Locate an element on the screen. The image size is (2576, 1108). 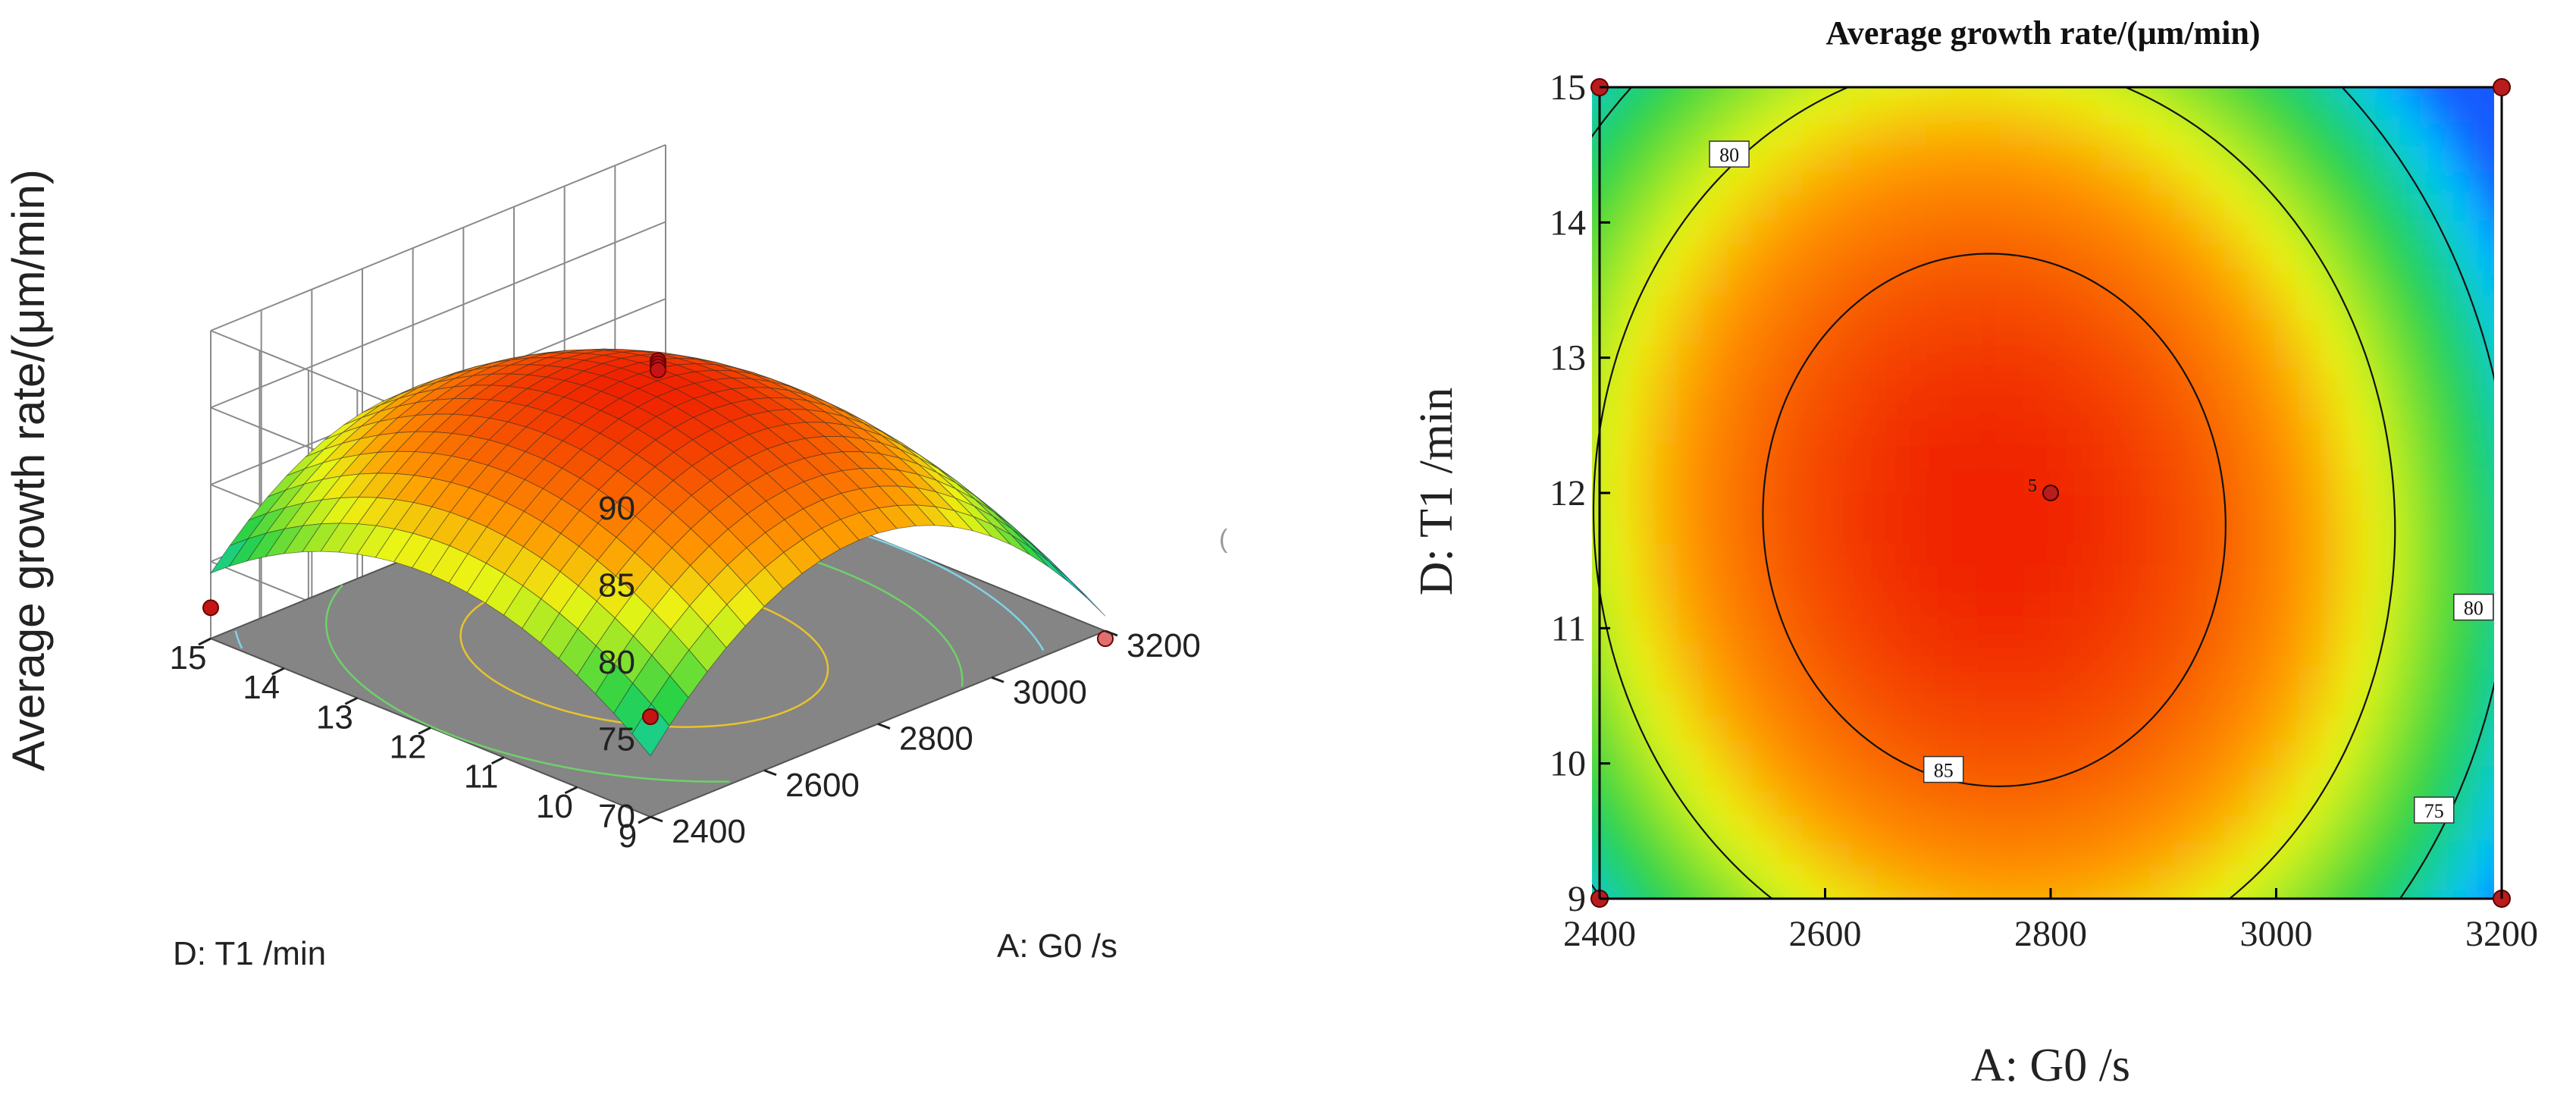
surface-design-point is located at coordinates (658, 369).